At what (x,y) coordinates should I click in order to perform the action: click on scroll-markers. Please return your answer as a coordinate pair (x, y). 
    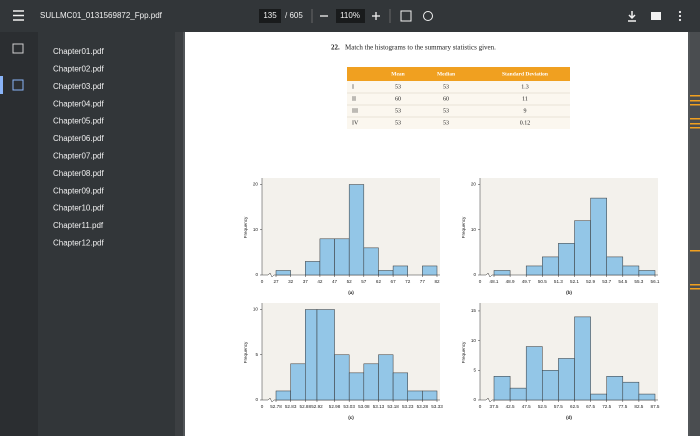
    Looking at the image, I should click on (695, 192).